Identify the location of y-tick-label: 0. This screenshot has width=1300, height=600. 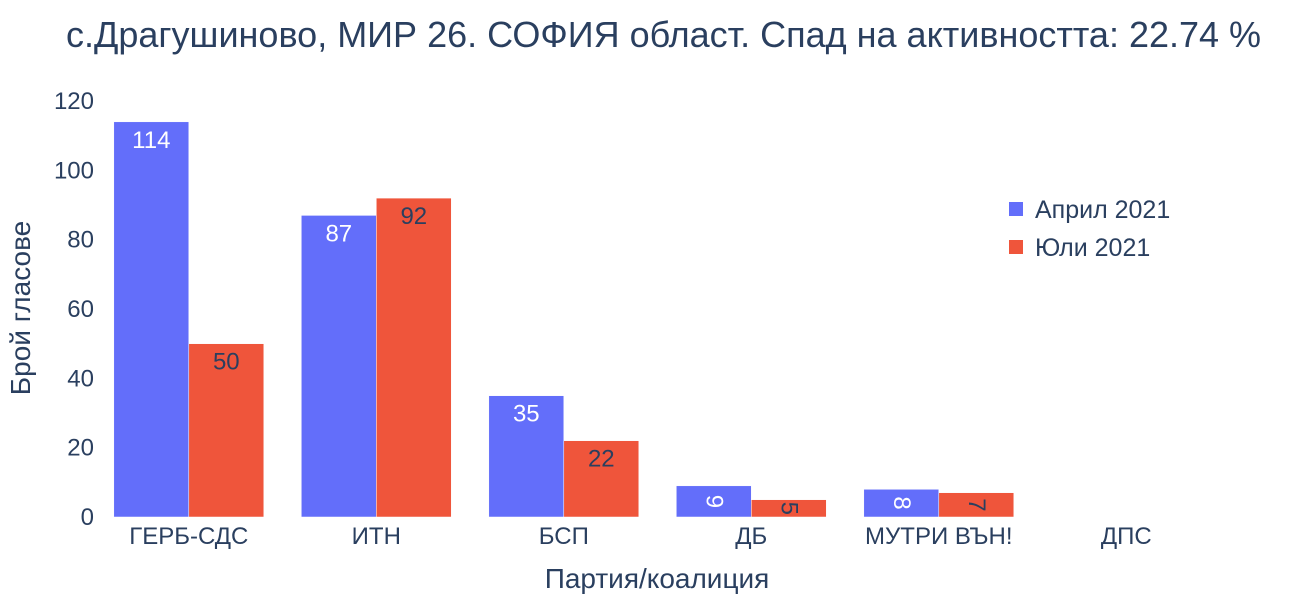
(87, 517).